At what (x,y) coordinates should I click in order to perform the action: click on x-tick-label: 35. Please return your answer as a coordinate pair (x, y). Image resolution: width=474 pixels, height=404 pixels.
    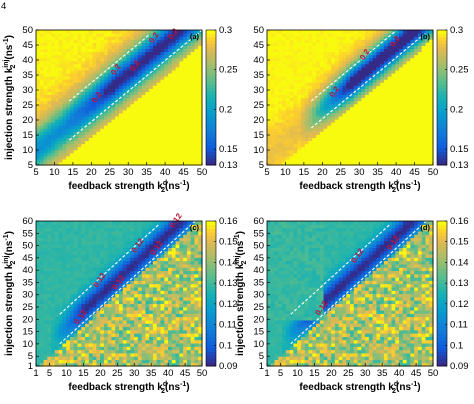
    Looking at the image, I should click on (377, 172).